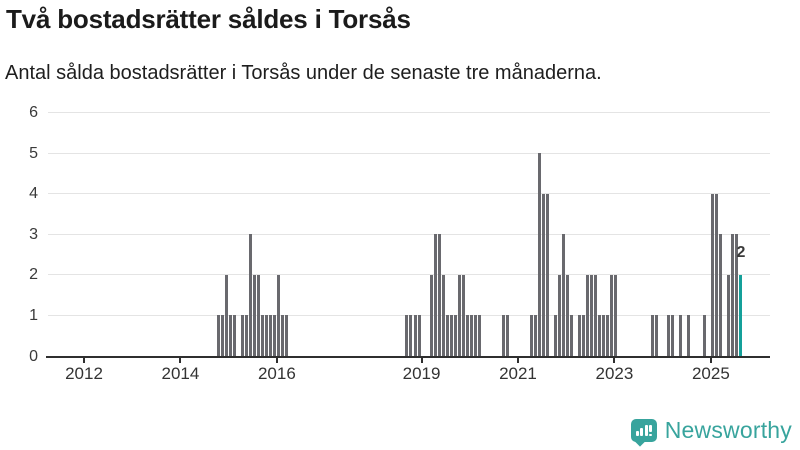 The image size is (800, 450). Describe the element at coordinates (180, 373) in the screenshot. I see `x-axis-label: 2014` at that location.